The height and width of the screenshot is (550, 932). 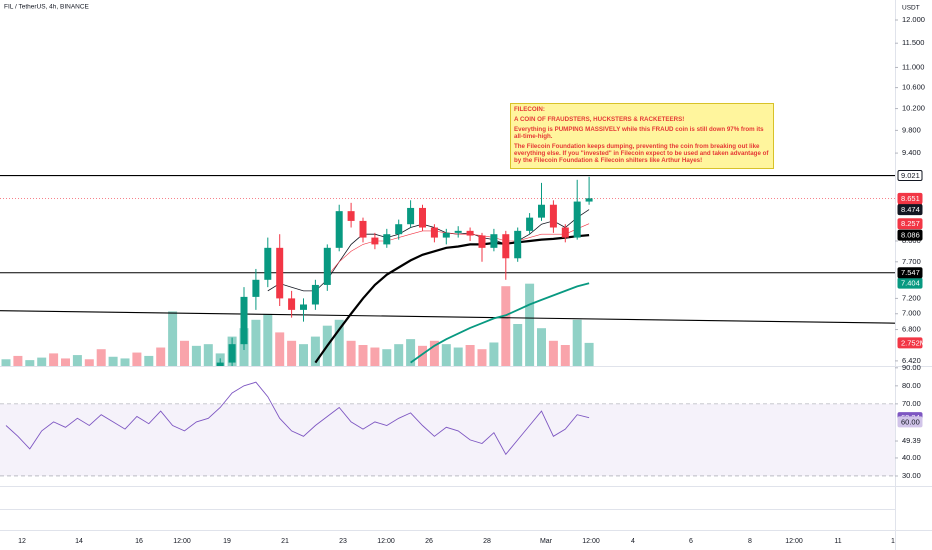 What do you see at coordinates (428, 250) in the screenshot?
I see `moving-average` at bounding box center [428, 250].